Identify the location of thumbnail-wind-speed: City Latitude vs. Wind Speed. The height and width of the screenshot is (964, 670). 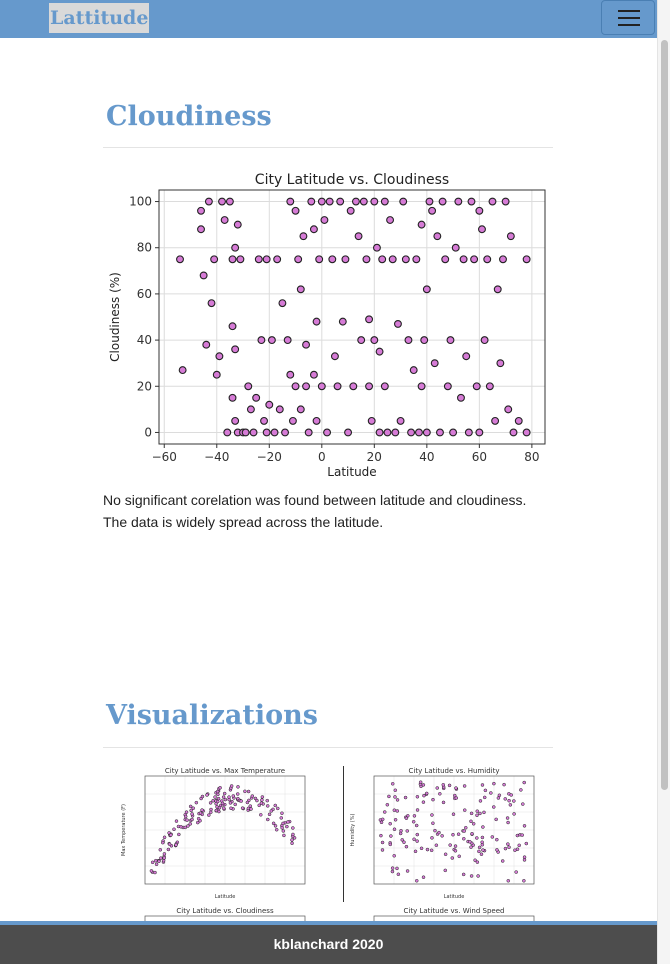
(444, 914).